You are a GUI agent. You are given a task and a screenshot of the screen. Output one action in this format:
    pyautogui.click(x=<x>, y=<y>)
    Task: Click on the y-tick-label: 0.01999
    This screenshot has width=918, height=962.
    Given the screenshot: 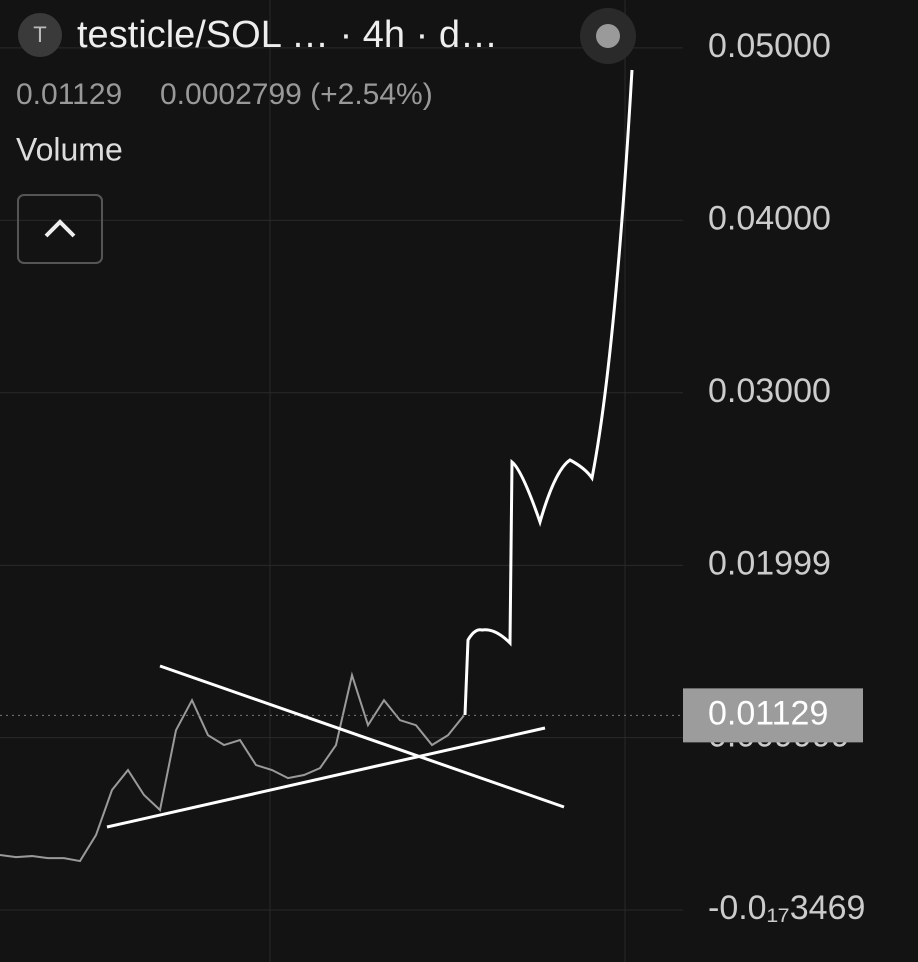 What is the action you would take?
    pyautogui.click(x=769, y=563)
    